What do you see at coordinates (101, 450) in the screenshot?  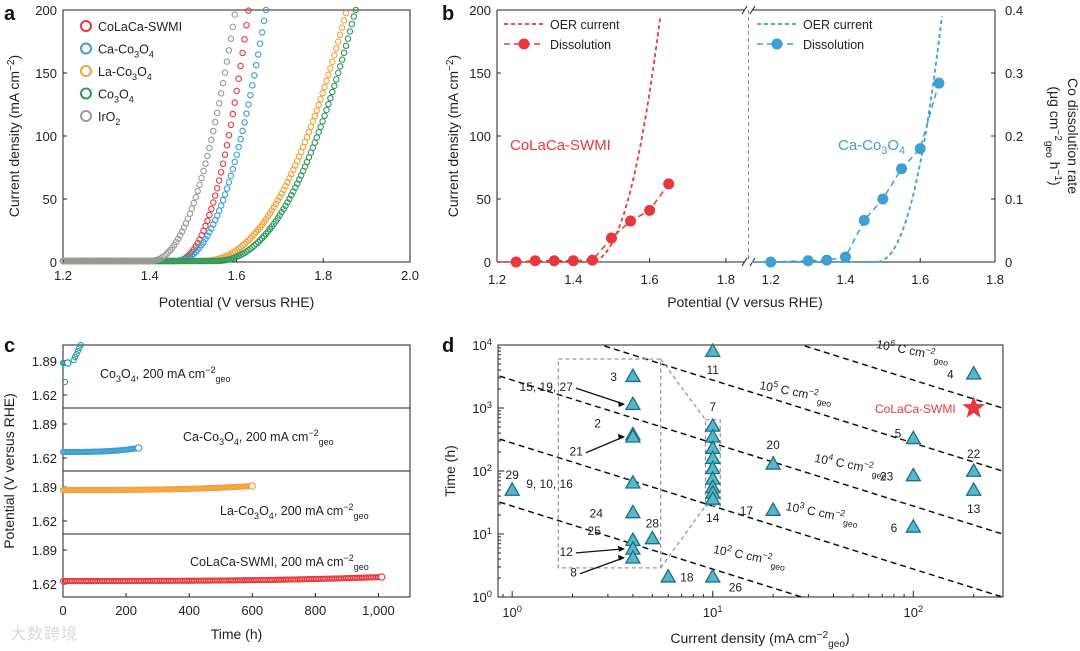 I see `series-Ca-Co3O4, 200 mA cm-2 geo` at bounding box center [101, 450].